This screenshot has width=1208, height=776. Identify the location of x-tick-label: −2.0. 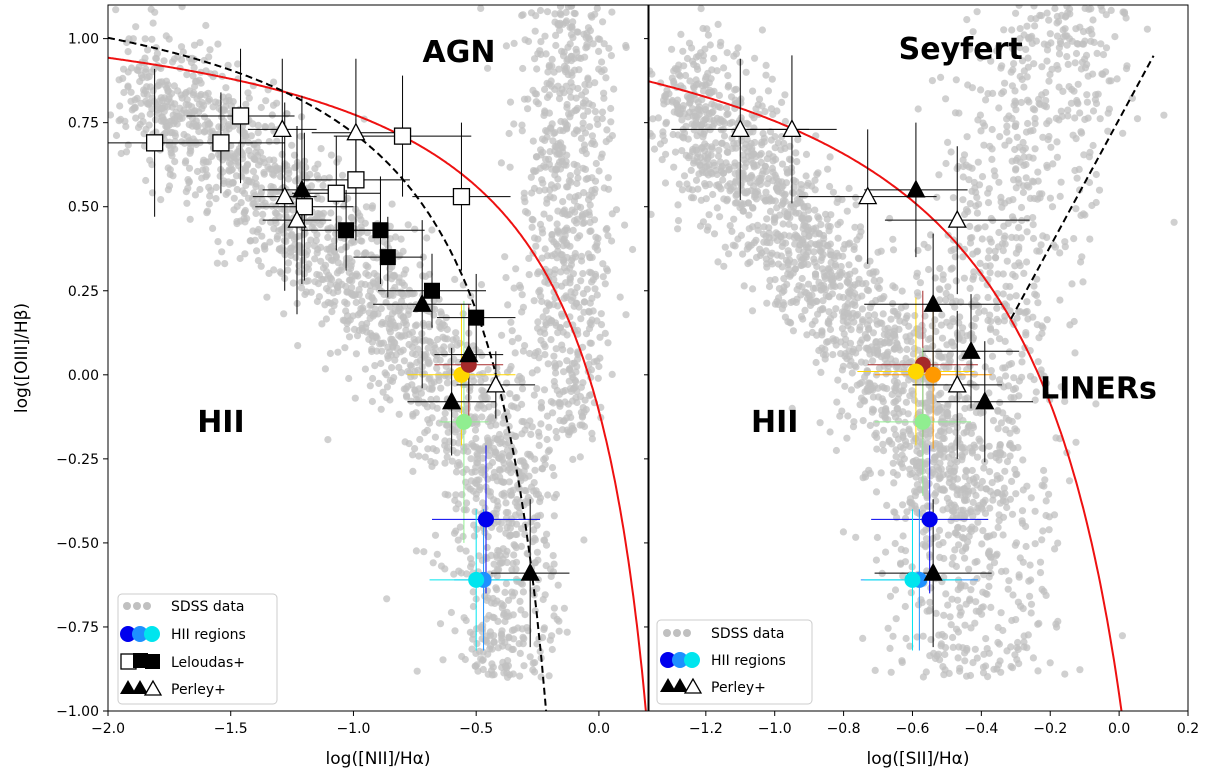
(108, 729).